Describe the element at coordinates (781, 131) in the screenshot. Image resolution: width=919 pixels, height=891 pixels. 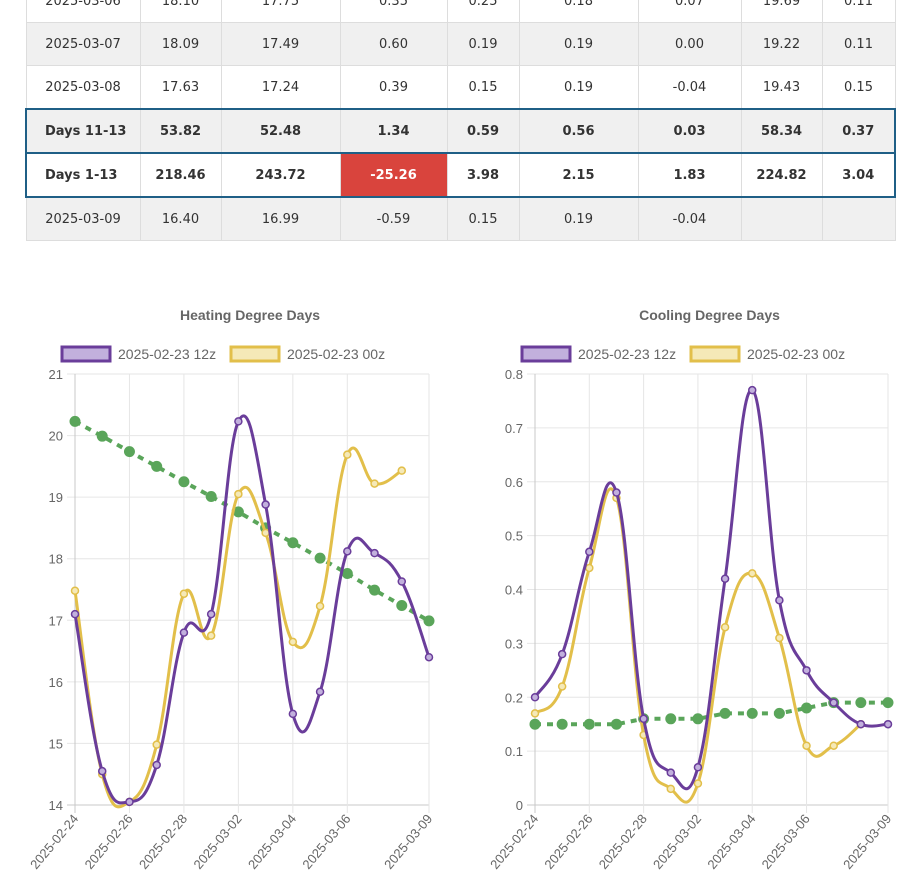
I see `table-cell: 58.34` at that location.